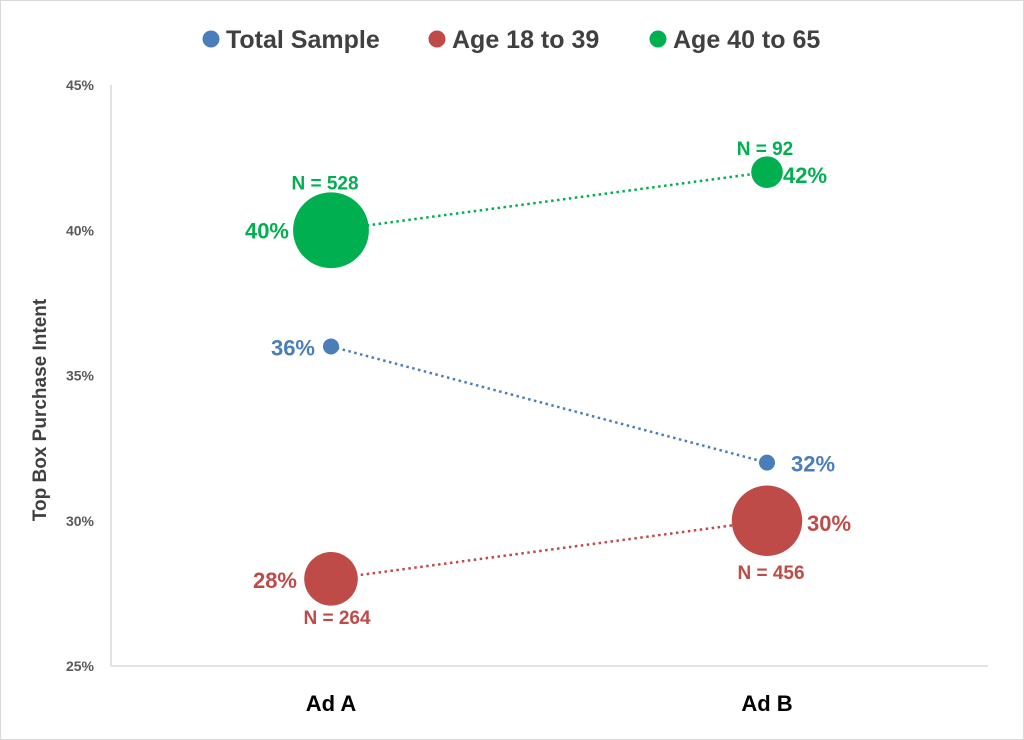  I want to click on data-label: 30%, so click(829, 523).